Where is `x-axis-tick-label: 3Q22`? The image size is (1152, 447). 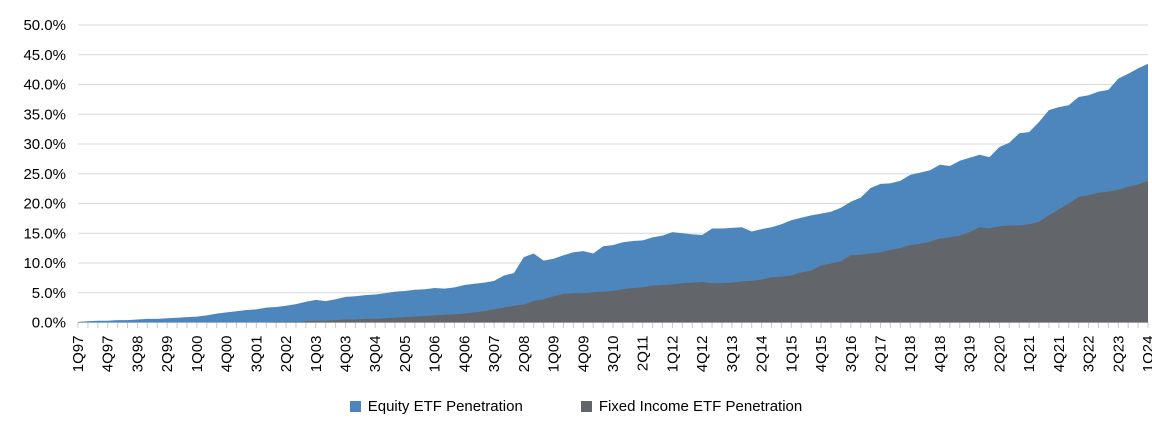
x-axis-tick-label: 3Q22 is located at coordinates (1089, 354).